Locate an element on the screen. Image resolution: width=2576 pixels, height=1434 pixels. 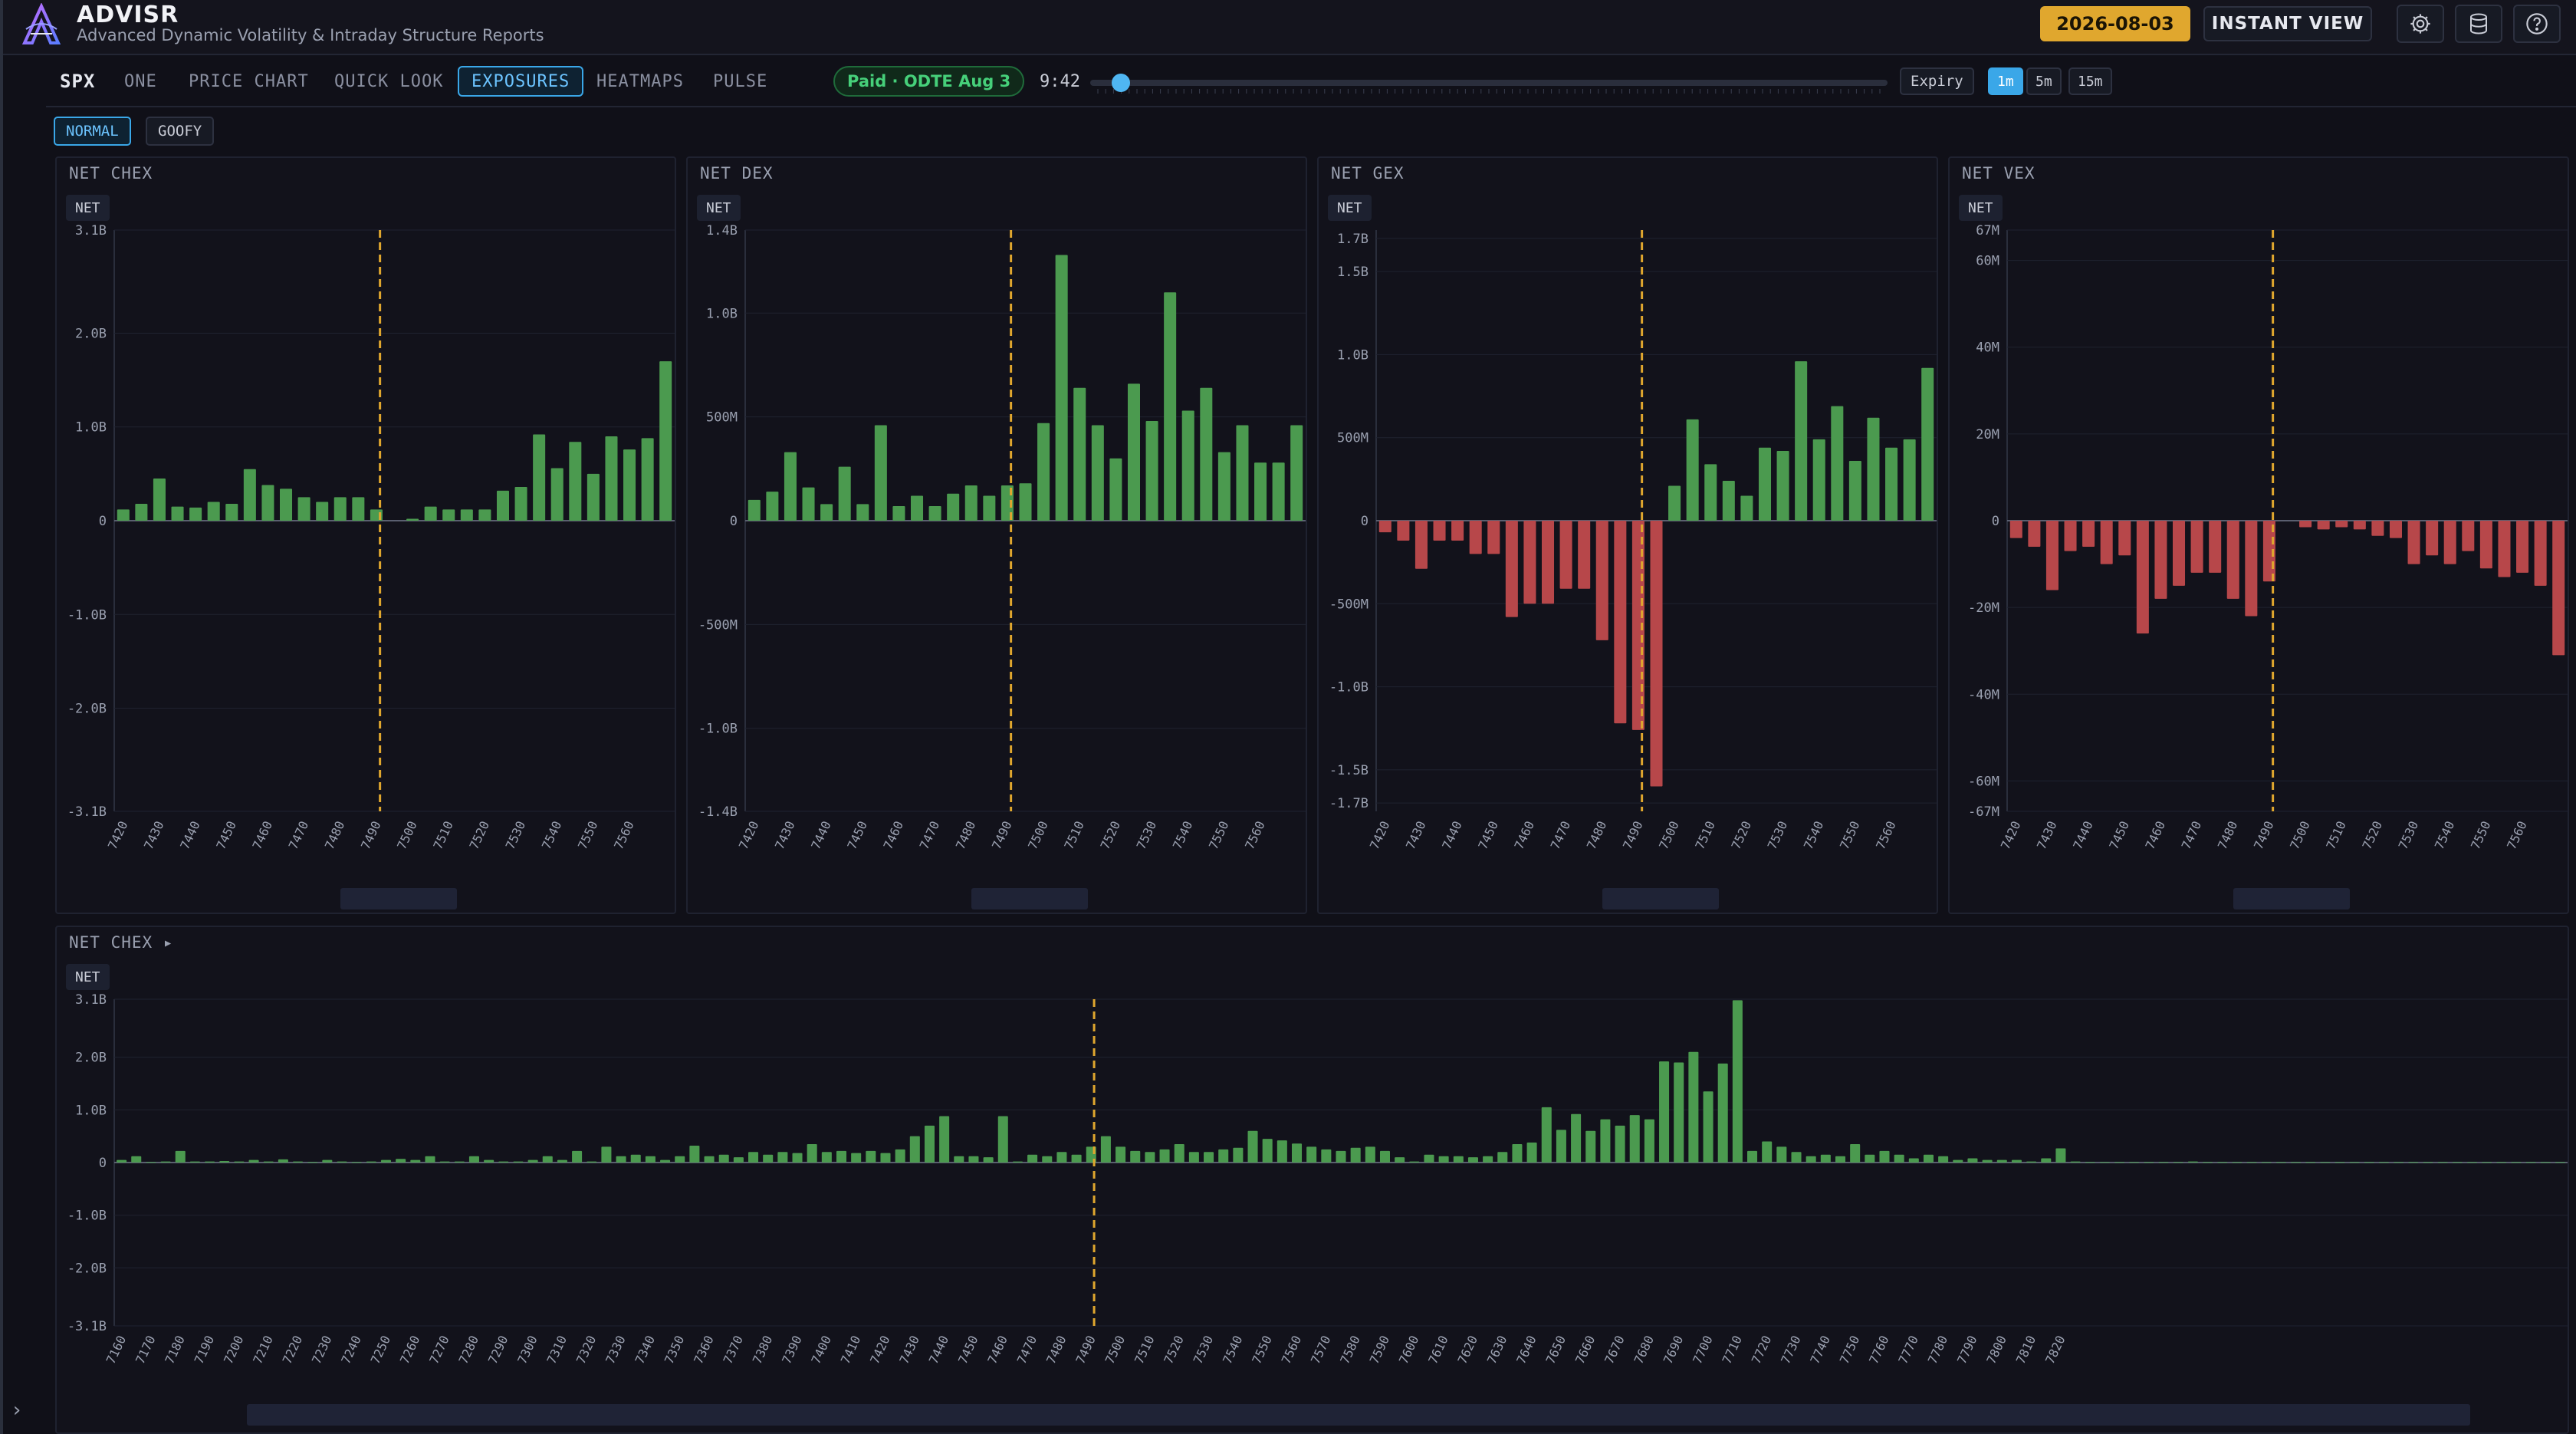
tab-quick-look: QUICK LOOK is located at coordinates (389, 81).